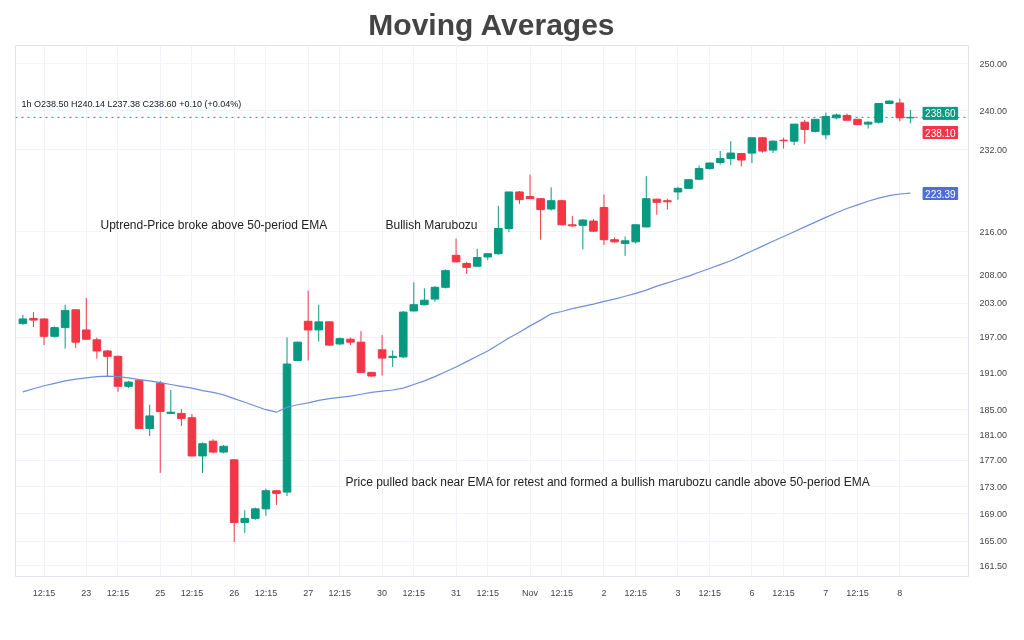 This screenshot has height=640, width=1024. What do you see at coordinates (491, 24) in the screenshot?
I see `chart-title: Moving Averages` at bounding box center [491, 24].